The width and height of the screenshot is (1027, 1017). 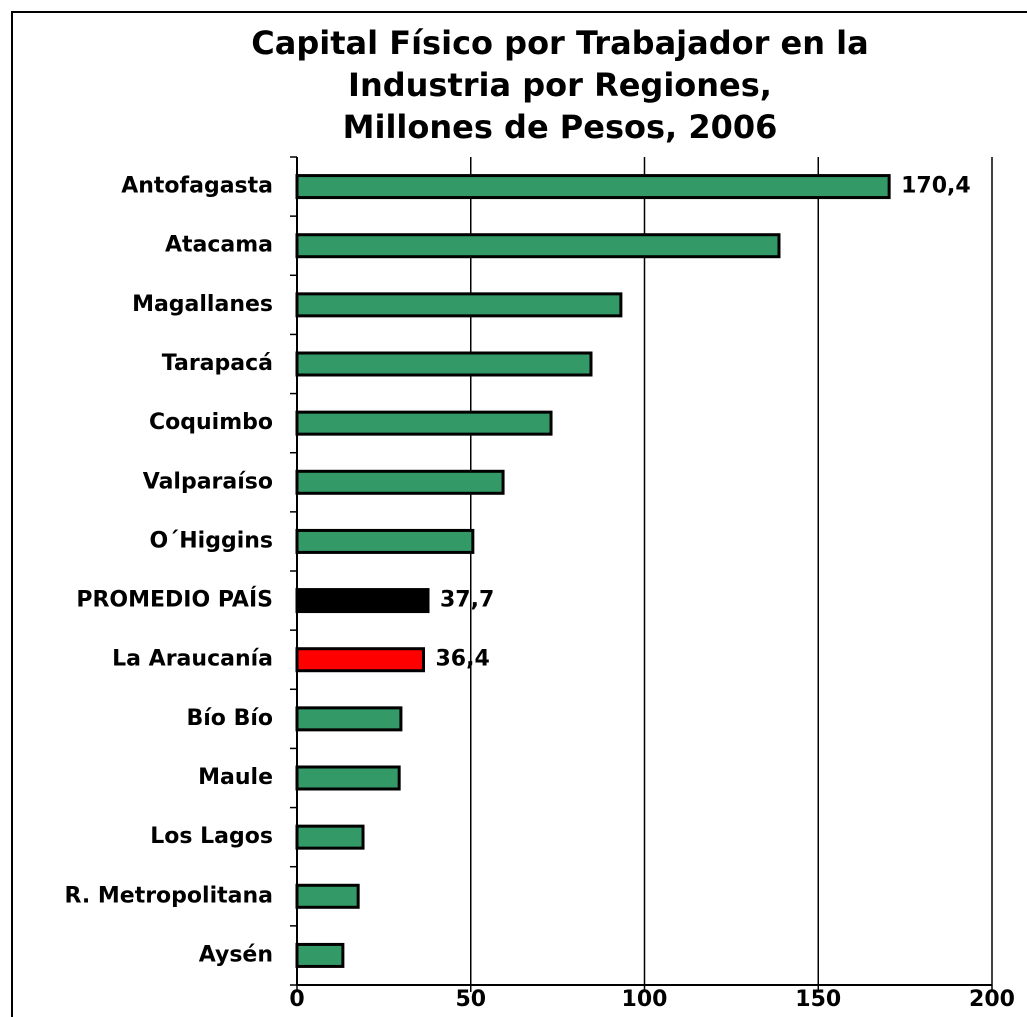 I want to click on x-tick-label: 0, so click(x=296, y=999).